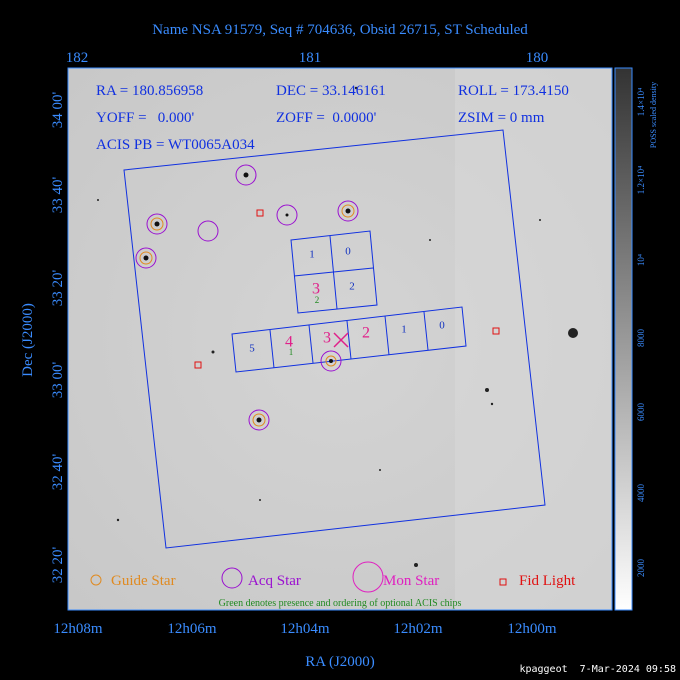 The height and width of the screenshot is (680, 680). What do you see at coordinates (78, 629) in the screenshot?
I see `bottom-tick: 12h08m` at bounding box center [78, 629].